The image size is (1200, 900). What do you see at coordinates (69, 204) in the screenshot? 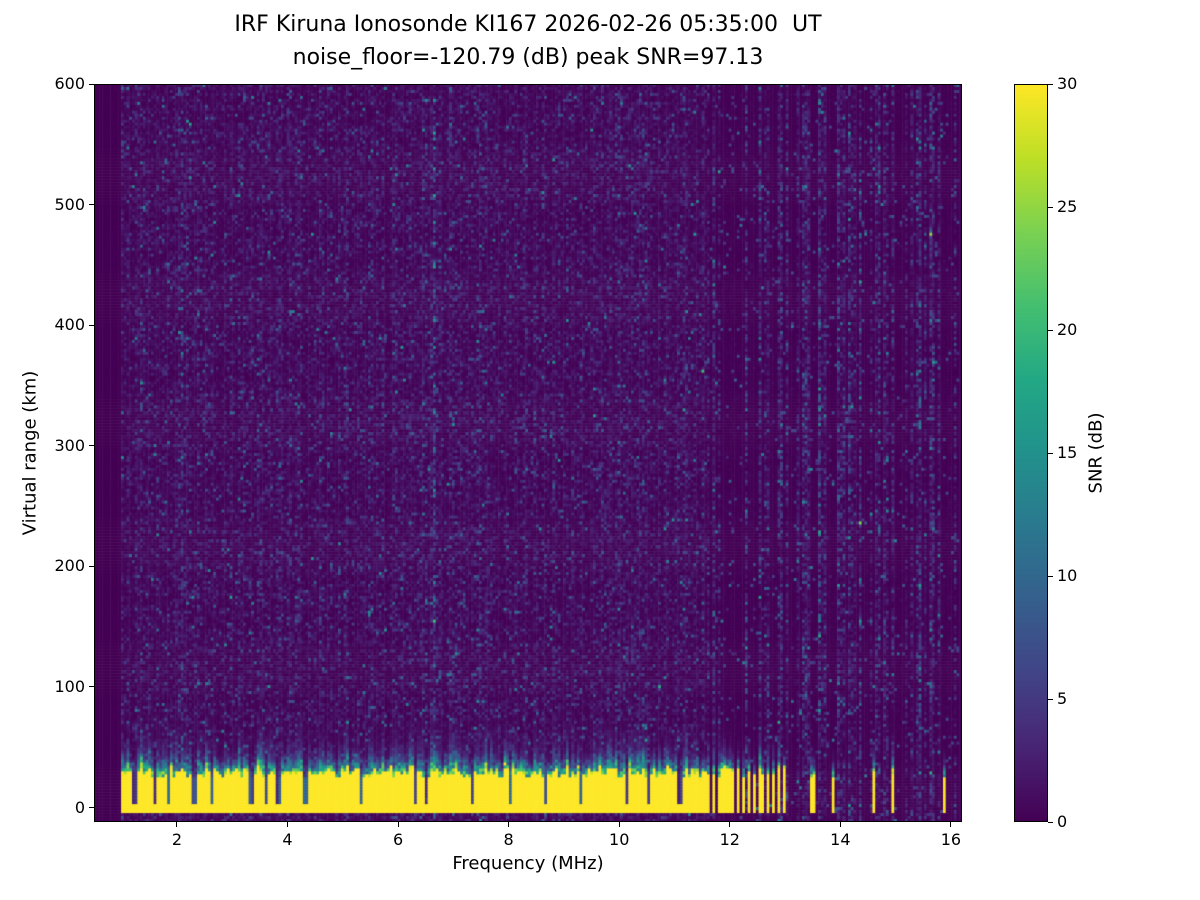
I see `y-tick-label: 500` at bounding box center [69, 204].